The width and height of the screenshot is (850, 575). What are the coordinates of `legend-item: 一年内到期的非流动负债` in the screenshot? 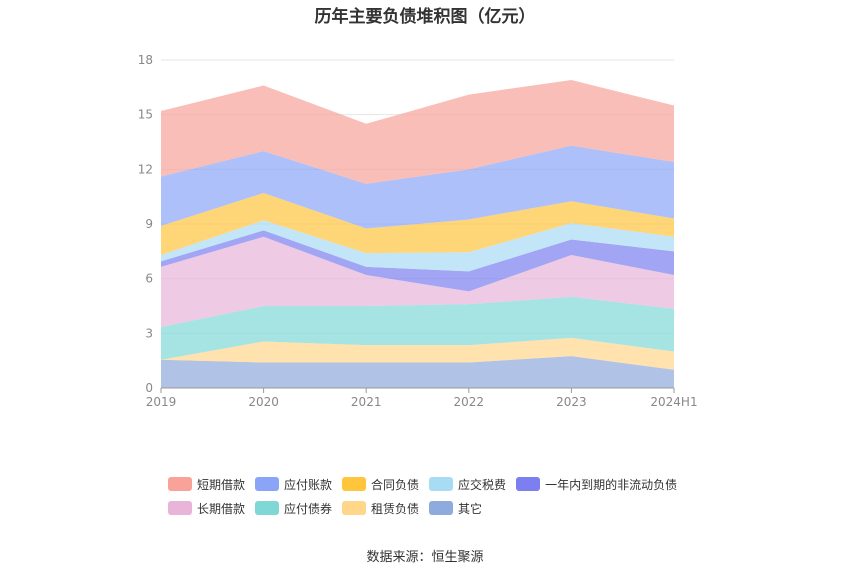 It's located at (596, 484).